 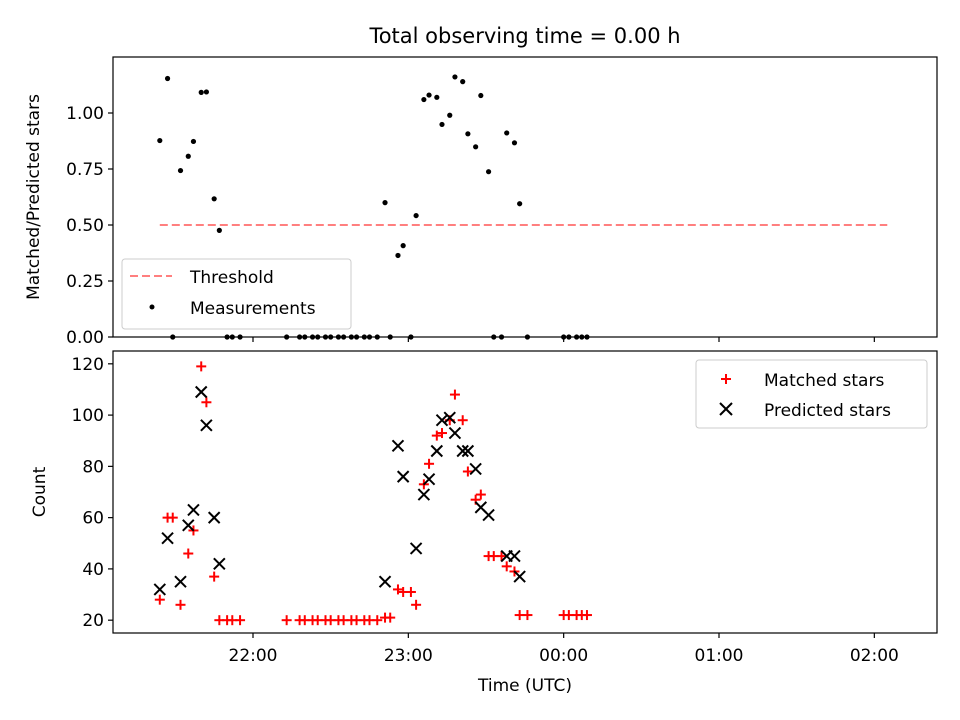 I want to click on top-ytick-label: 1.00, so click(x=85, y=114).